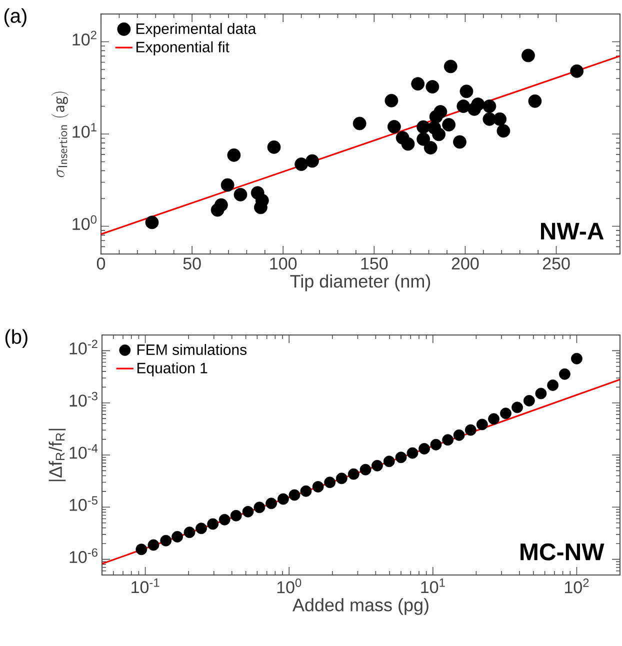 Image resolution: width=622 pixels, height=646 pixels. What do you see at coordinates (283, 264) in the screenshot?
I see `x-tick-label: 100` at bounding box center [283, 264].